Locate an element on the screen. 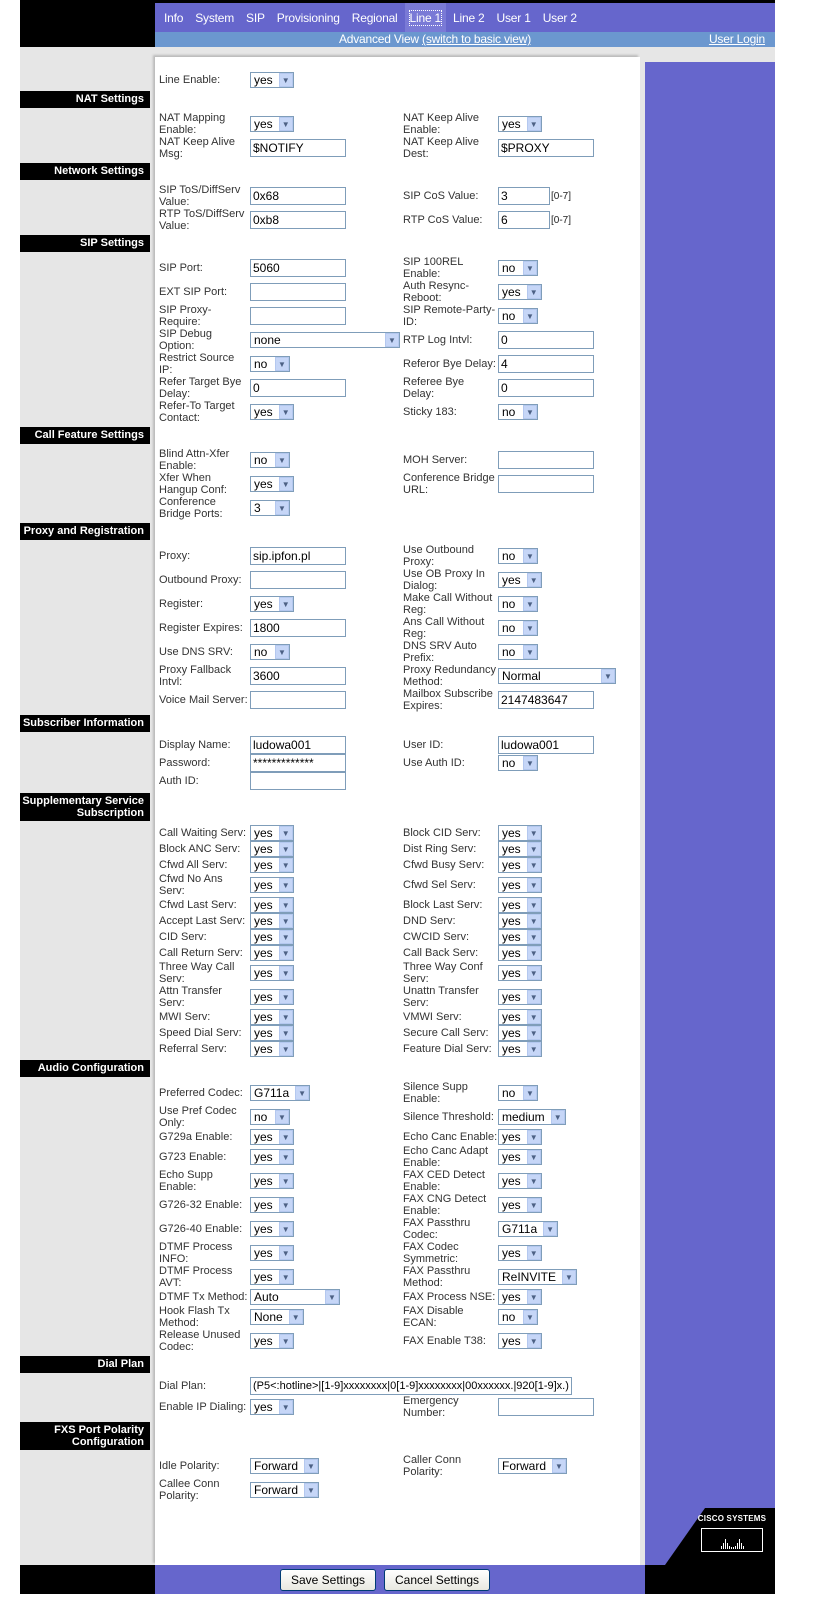 The height and width of the screenshot is (1598, 820). tab-user-1: User 1 is located at coordinates (514, 17).